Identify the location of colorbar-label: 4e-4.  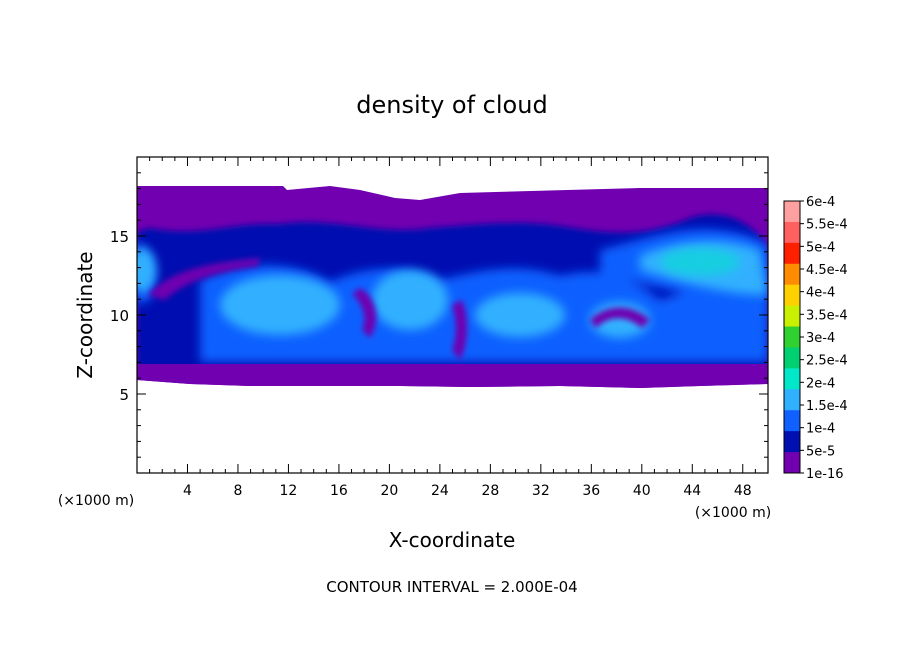
(820, 293).